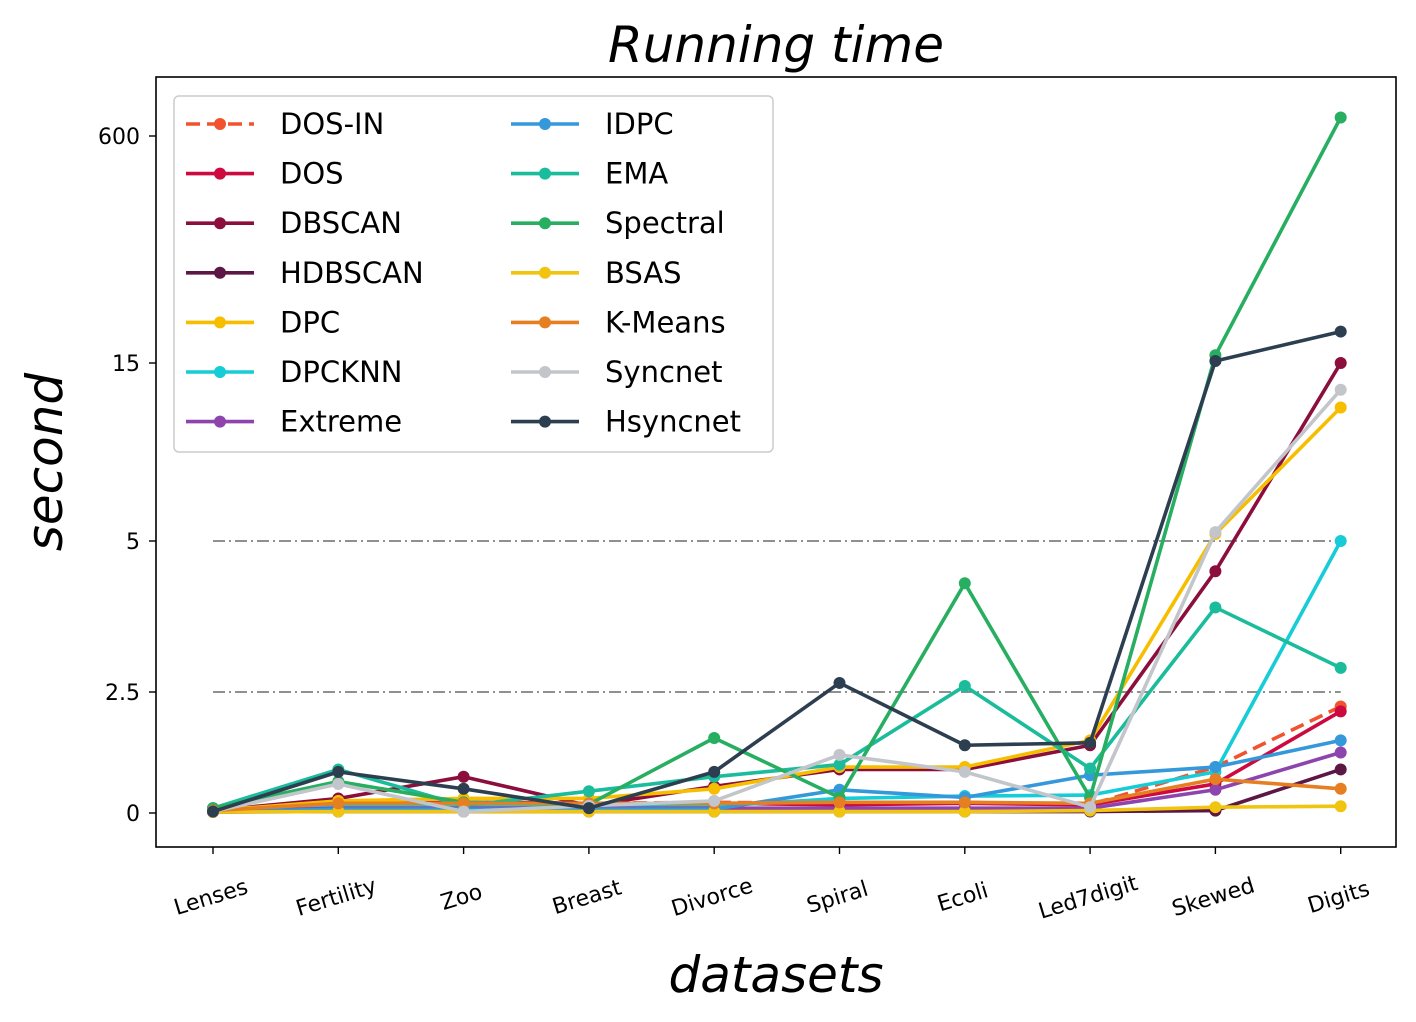 Image resolution: width=1416 pixels, height=1022 pixels. I want to click on x-tick-label: Digits, so click(1339, 898).